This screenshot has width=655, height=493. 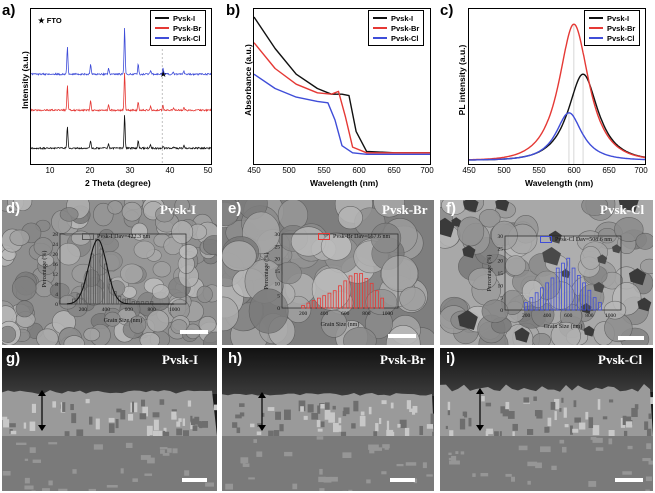 I want to click on inset-xlabel: Grain Size (nm), so click(x=123, y=320).